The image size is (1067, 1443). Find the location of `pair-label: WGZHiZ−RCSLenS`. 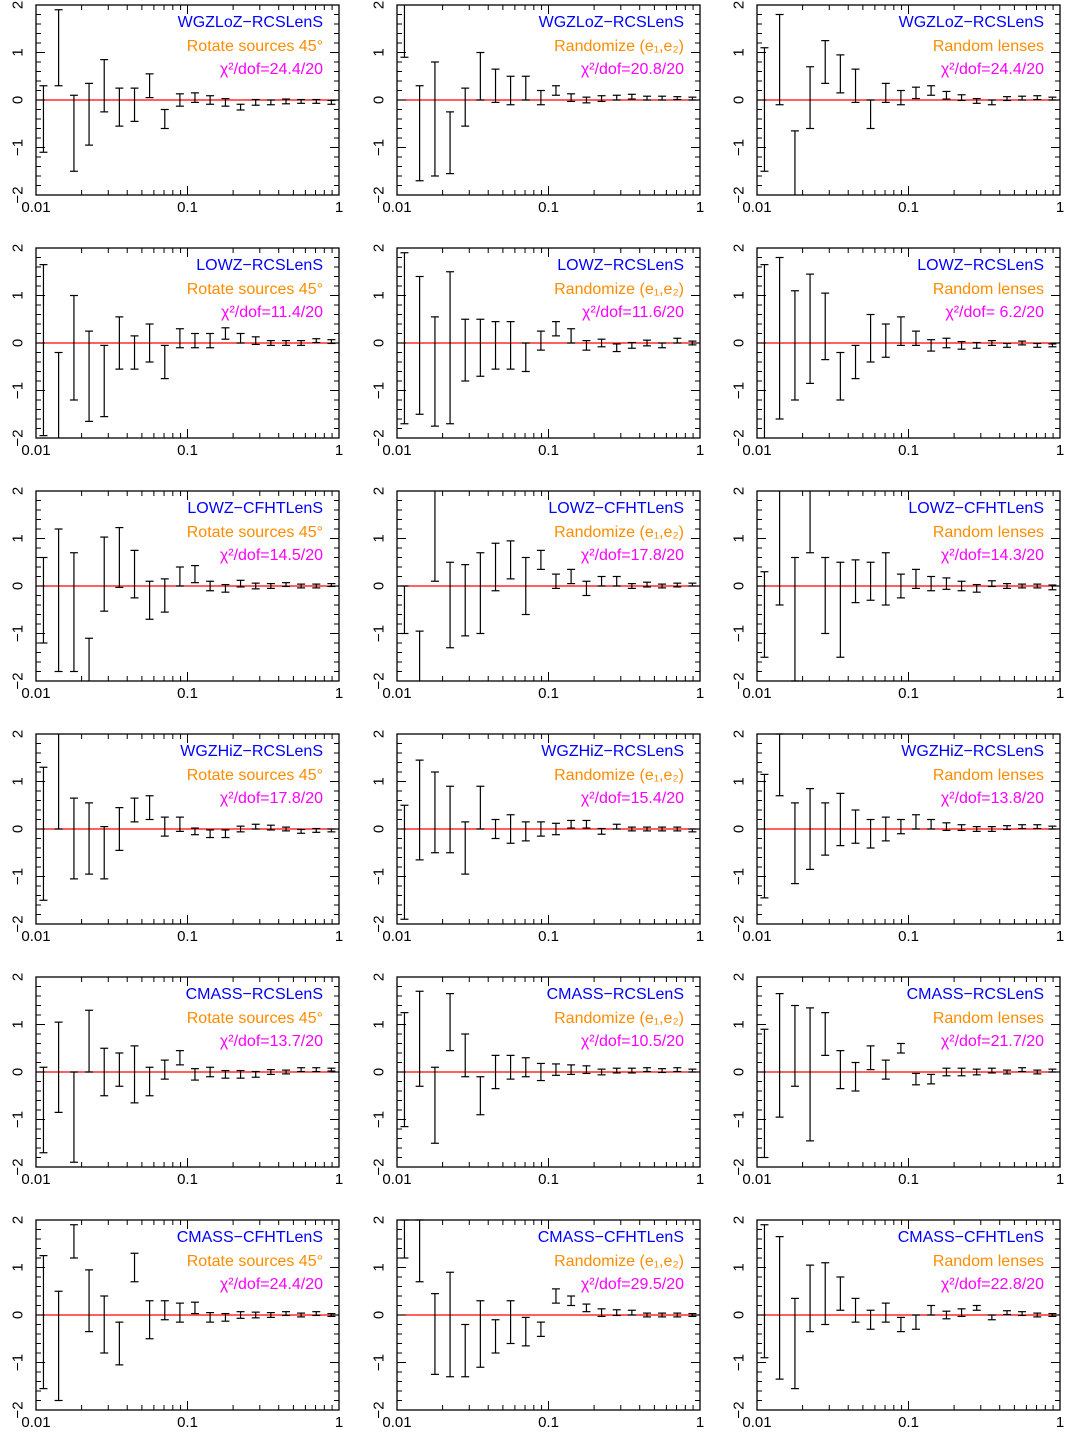

pair-label: WGZHiZ−RCSLenS is located at coordinates (612, 751).